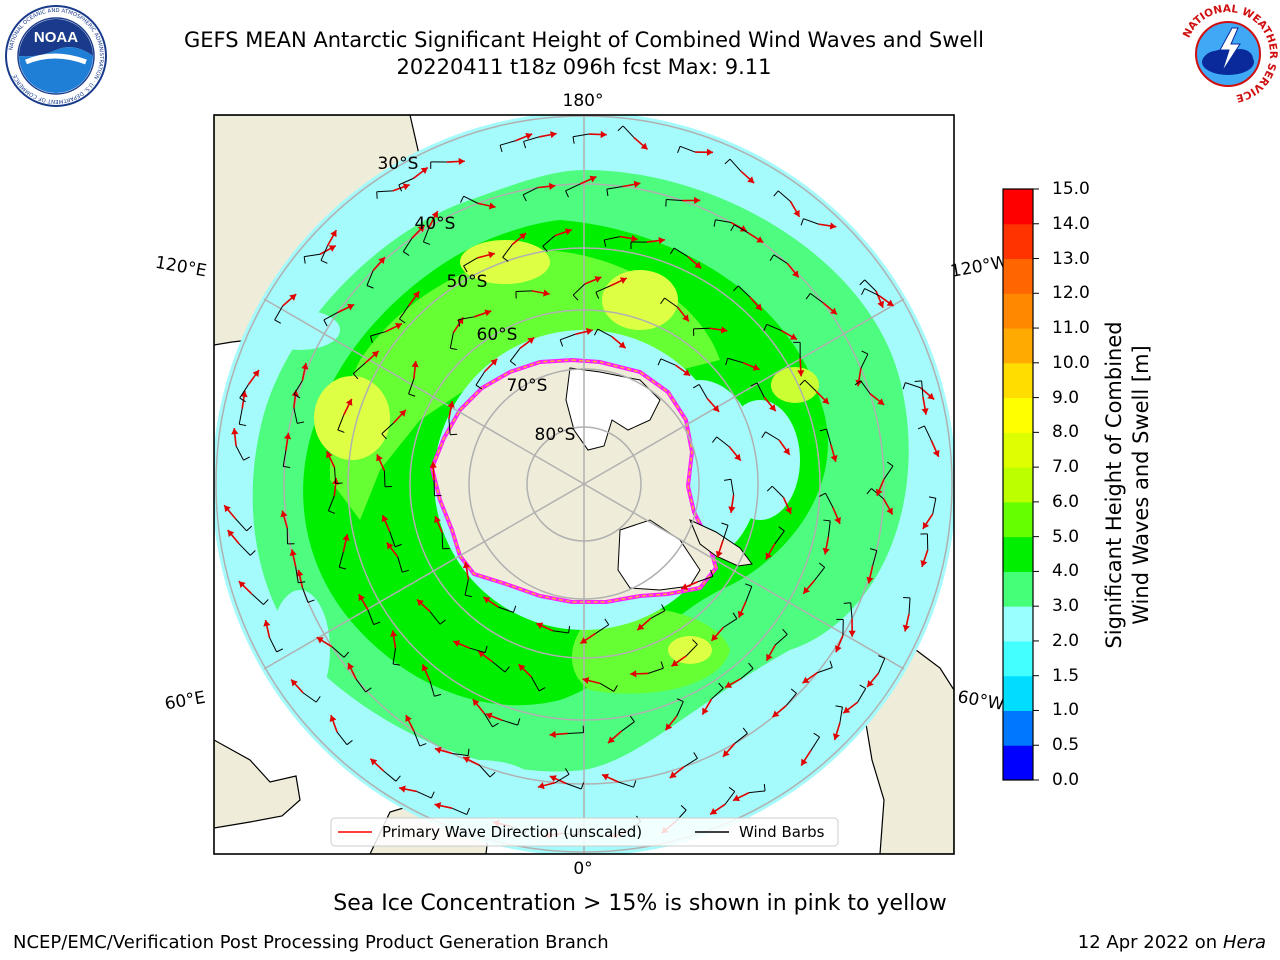  What do you see at coordinates (584, 67) in the screenshot?
I see `chart-subtitle: 20220411 t18z 096h fcst Max: 9.11` at bounding box center [584, 67].